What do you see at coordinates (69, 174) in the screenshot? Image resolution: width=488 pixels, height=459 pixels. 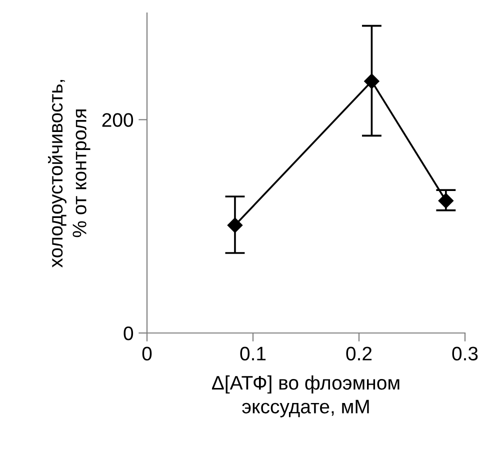 I see `y-axis-title: холодоустойчивость, % от контроля` at bounding box center [69, 174].